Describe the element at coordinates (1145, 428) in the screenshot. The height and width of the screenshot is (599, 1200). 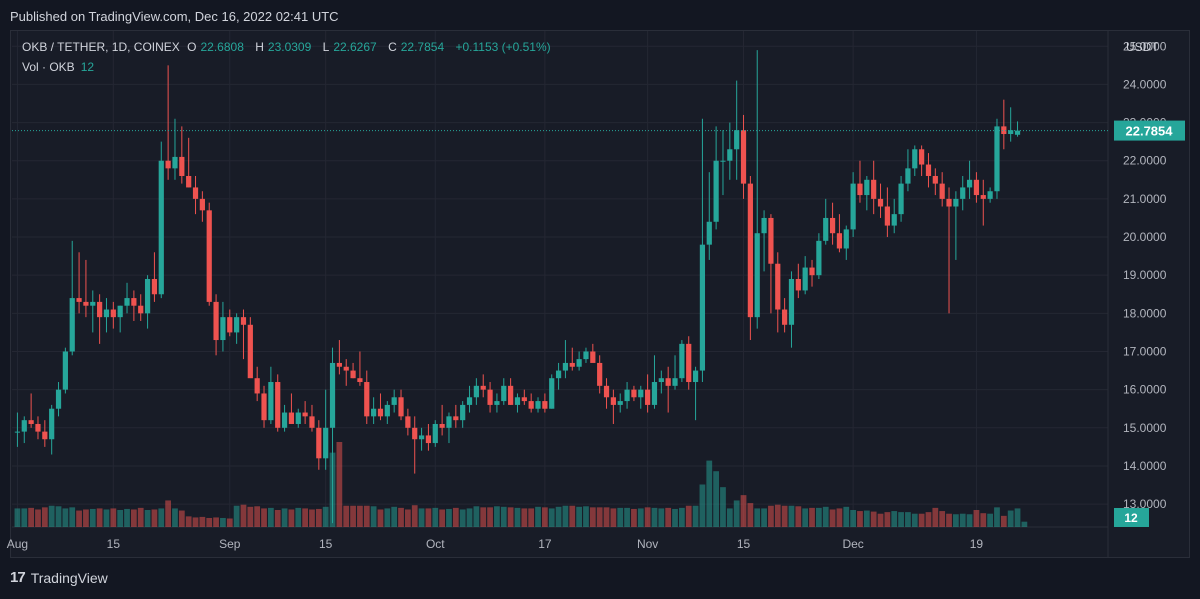
I see `price-tick-label: 15.0000` at that location.